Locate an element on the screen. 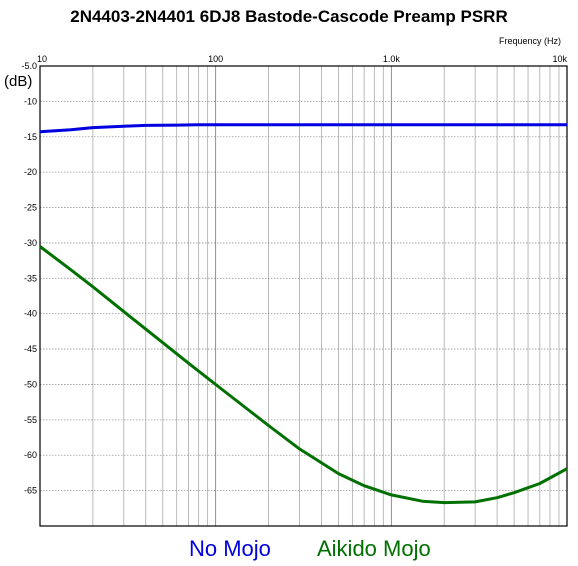  y-tick-label: -10 is located at coordinates (30, 101).